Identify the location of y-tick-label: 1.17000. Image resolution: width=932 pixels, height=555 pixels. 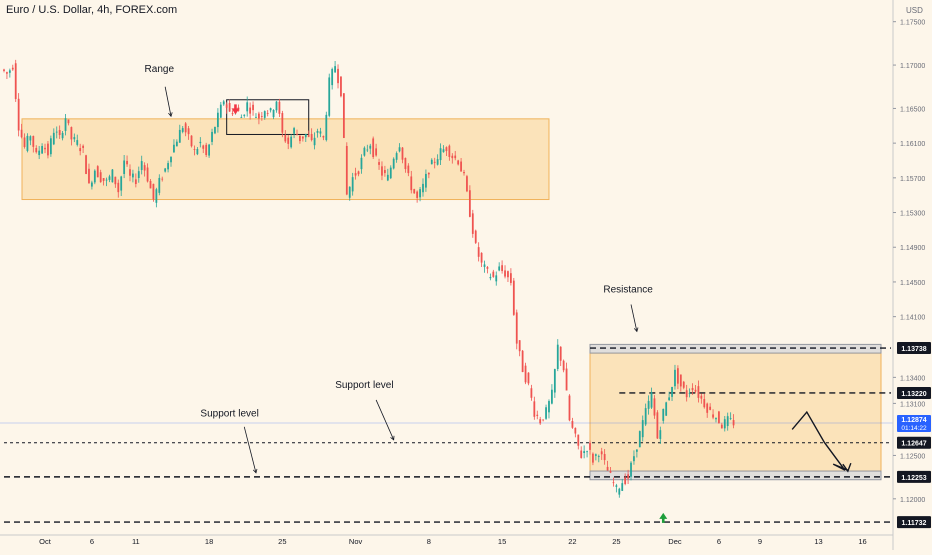
(912, 66).